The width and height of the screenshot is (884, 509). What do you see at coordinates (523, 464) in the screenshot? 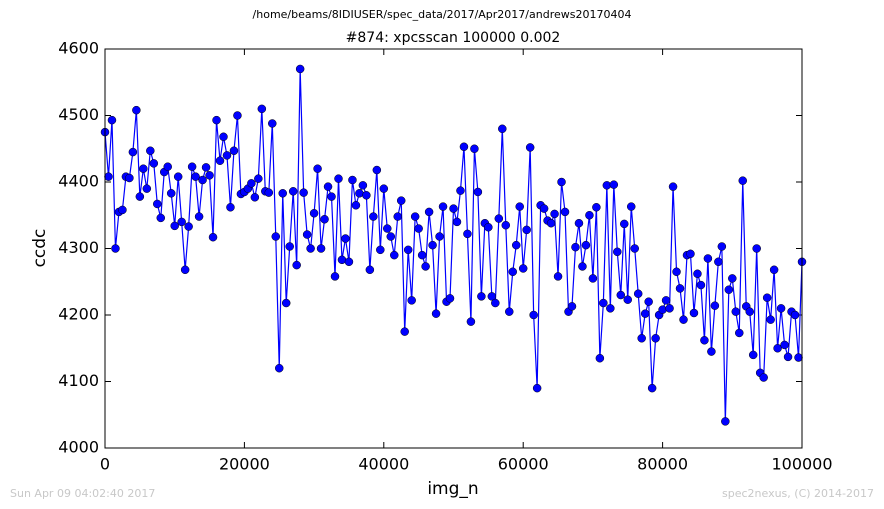
I see `x-tick-label: 60000` at bounding box center [523, 464].